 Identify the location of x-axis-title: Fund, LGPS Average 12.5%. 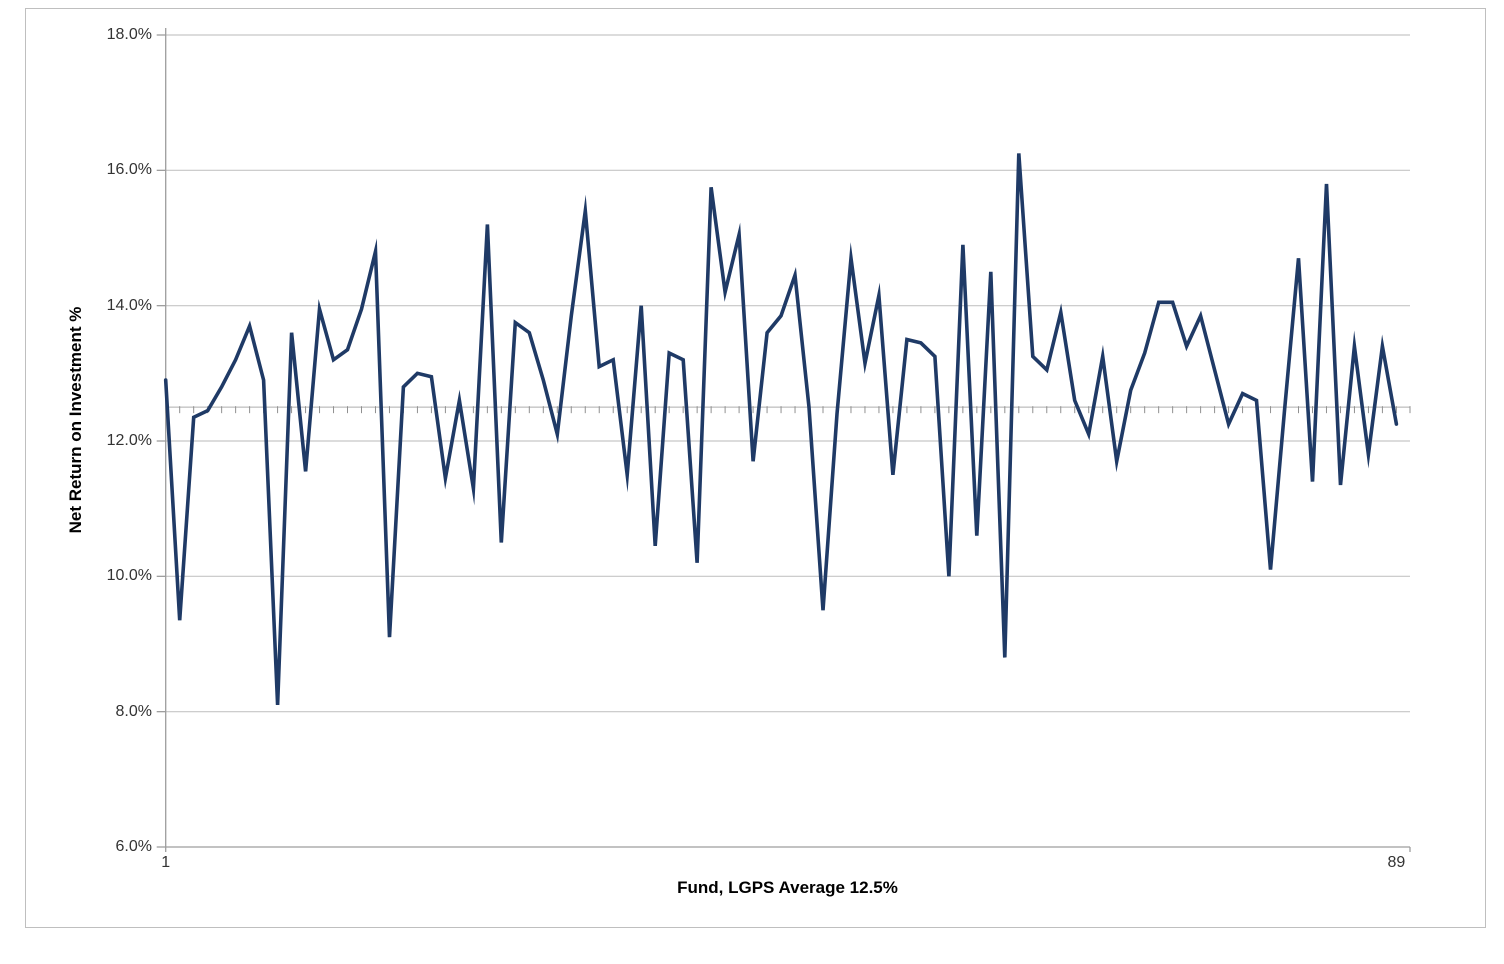
(787, 887).